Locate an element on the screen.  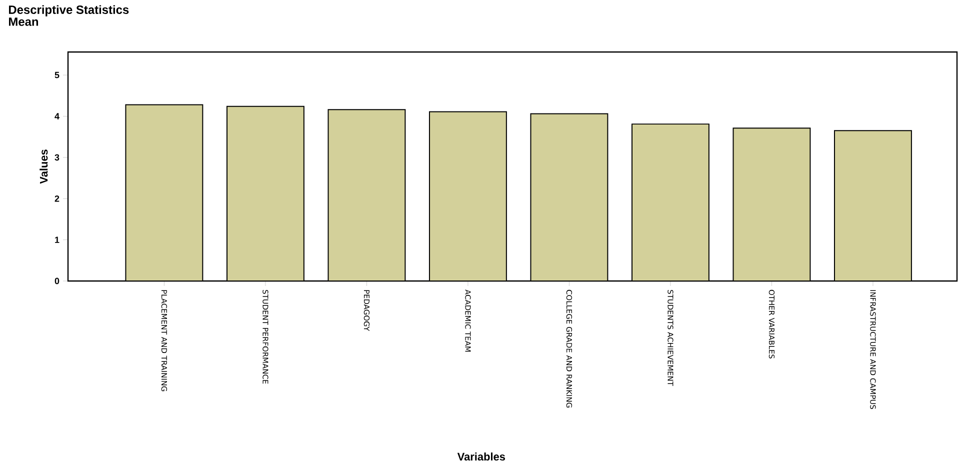
y-tick-label: 2 is located at coordinates (57, 198).